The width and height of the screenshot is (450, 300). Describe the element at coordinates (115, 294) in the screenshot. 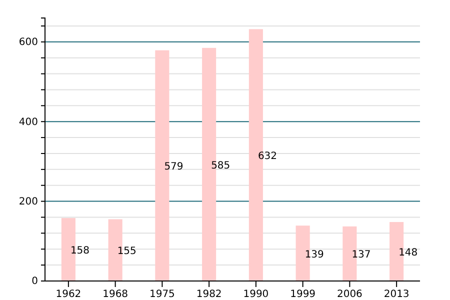

I see `x-tick-label: 1968` at that location.